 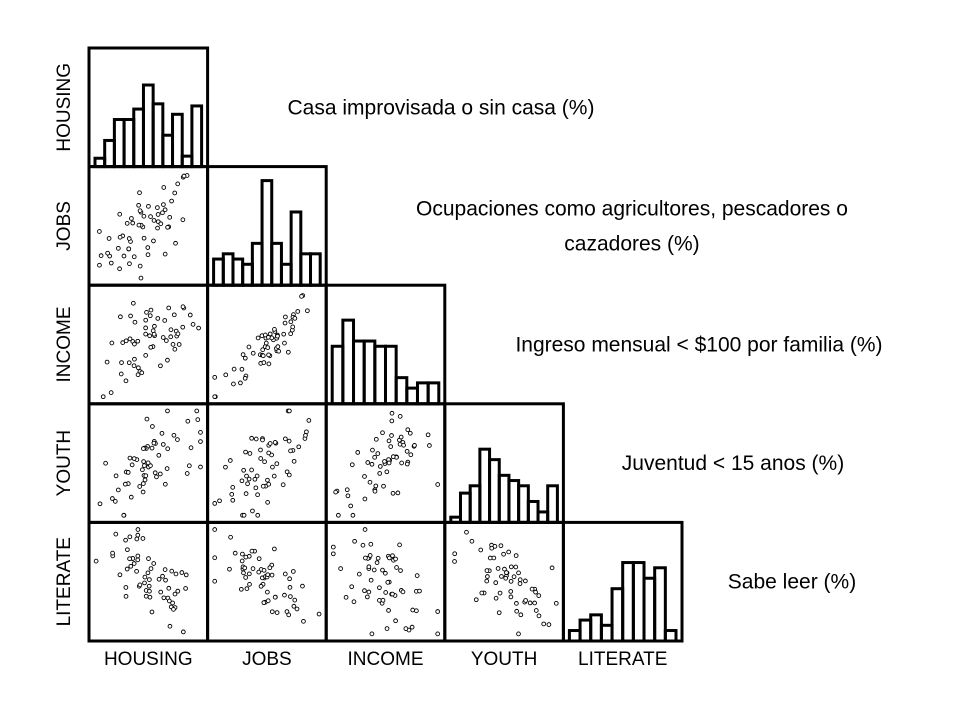 What do you see at coordinates (792, 582) in the screenshot?
I see `description-literate: Sabe leer (%)` at bounding box center [792, 582].